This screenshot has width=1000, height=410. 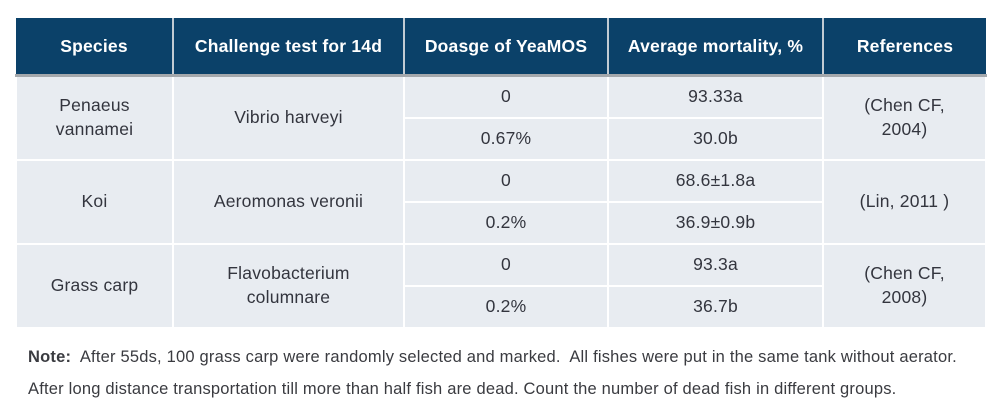 I want to click on species-cell: Koi, so click(x=94, y=202).